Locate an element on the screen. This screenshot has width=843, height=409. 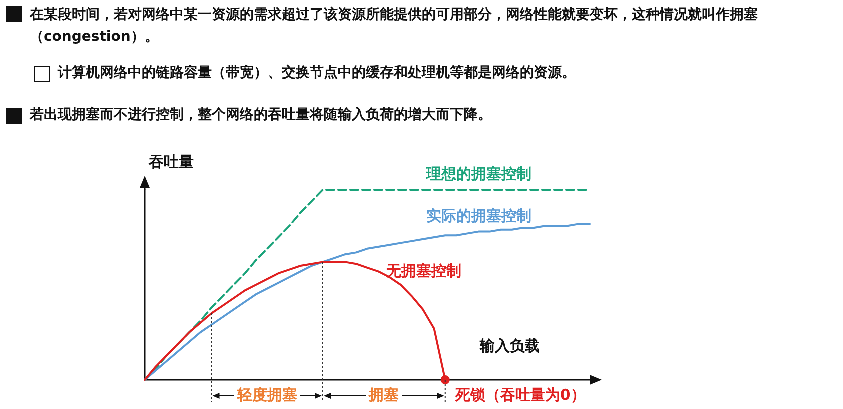
series-label: 理想的拥塞控制 is located at coordinates (478, 174).